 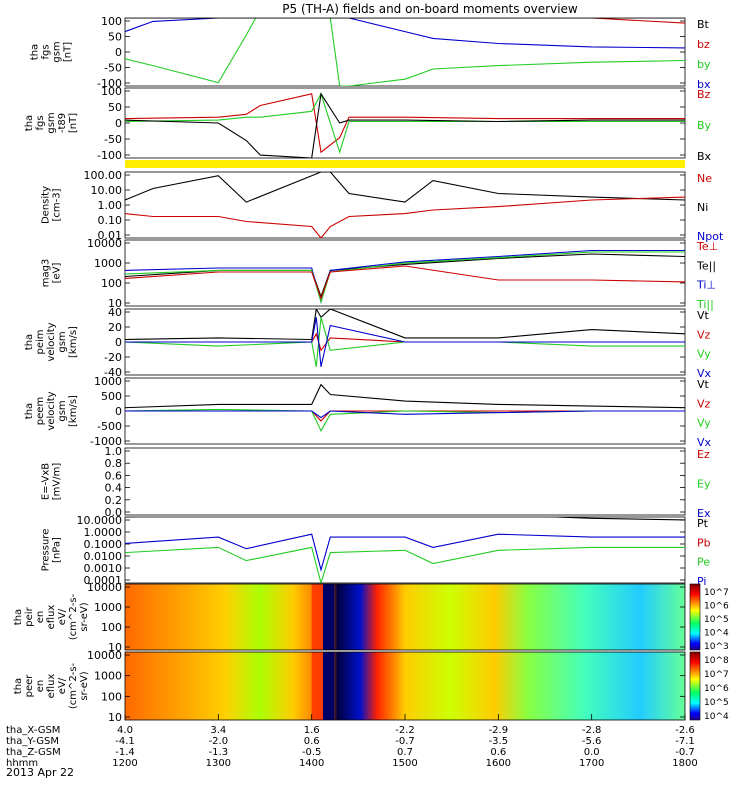 I want to click on y-tick-label: 50, so click(x=115, y=107).